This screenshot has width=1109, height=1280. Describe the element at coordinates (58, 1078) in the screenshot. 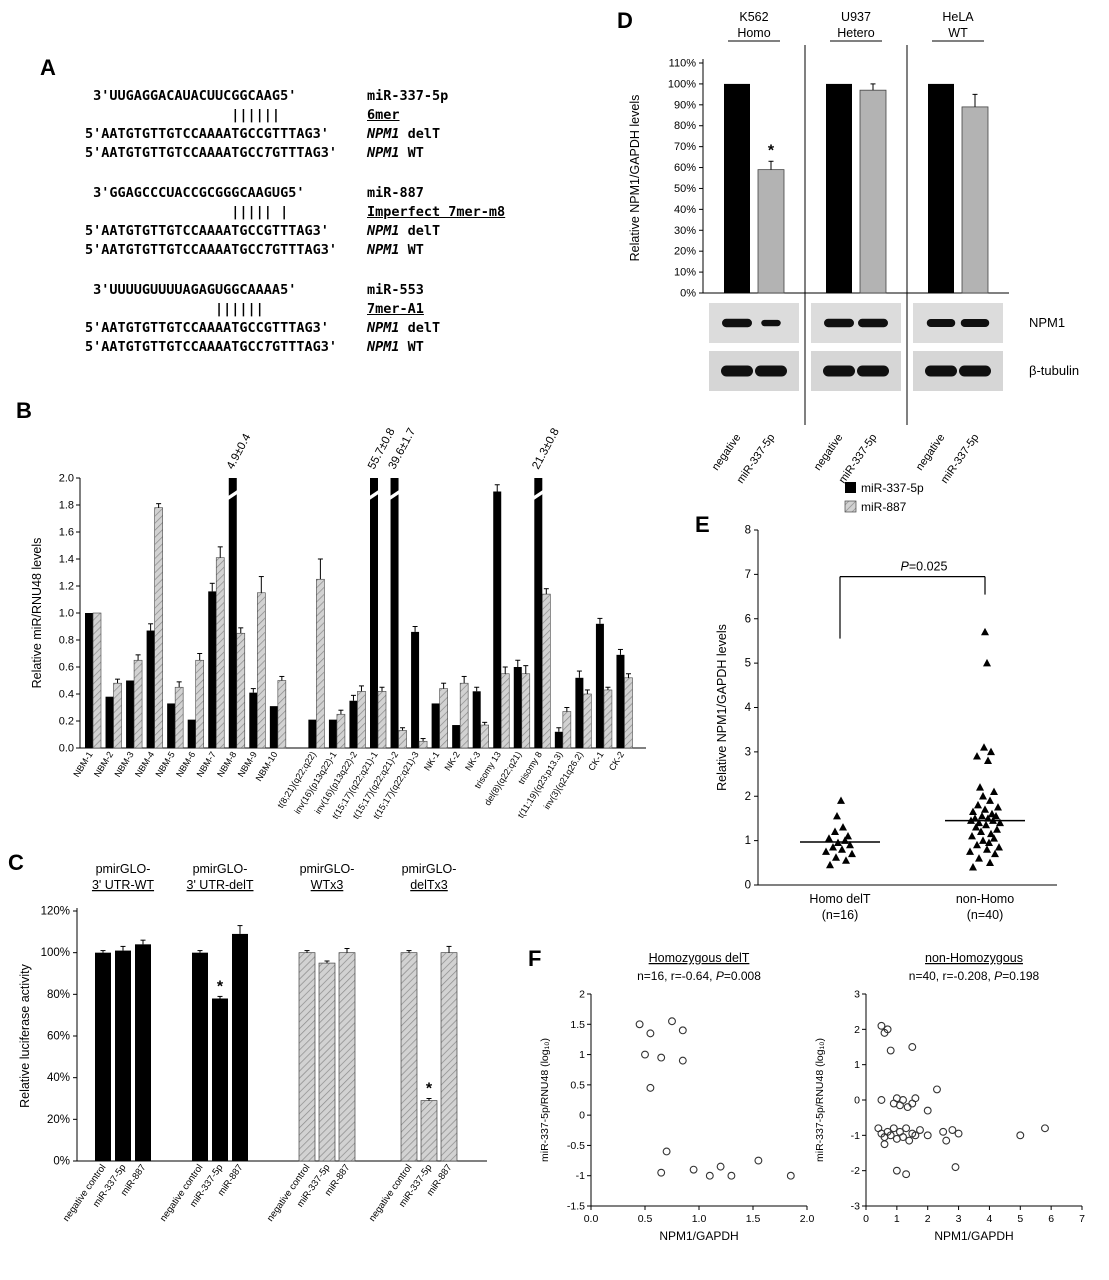

I see `svg-text: 40%` at that location.